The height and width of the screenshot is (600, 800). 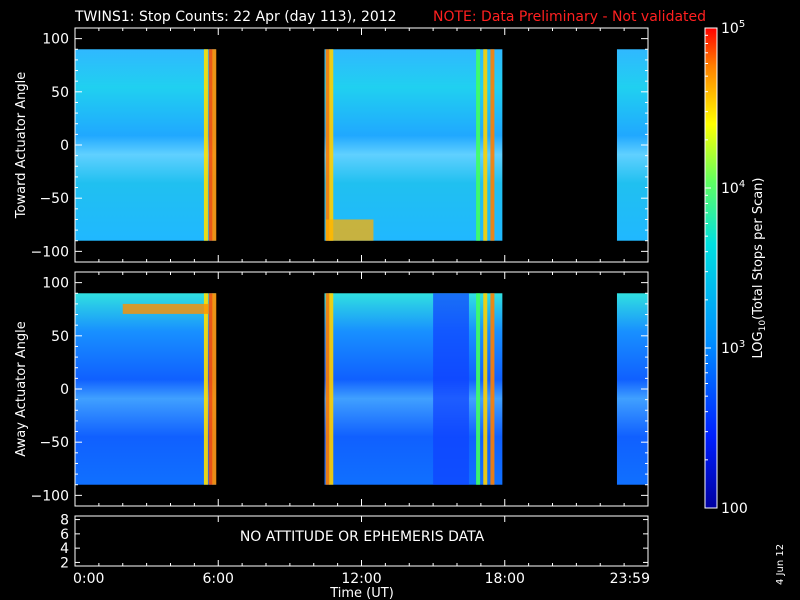 I want to click on colorbar-gradient, so click(x=711, y=268).